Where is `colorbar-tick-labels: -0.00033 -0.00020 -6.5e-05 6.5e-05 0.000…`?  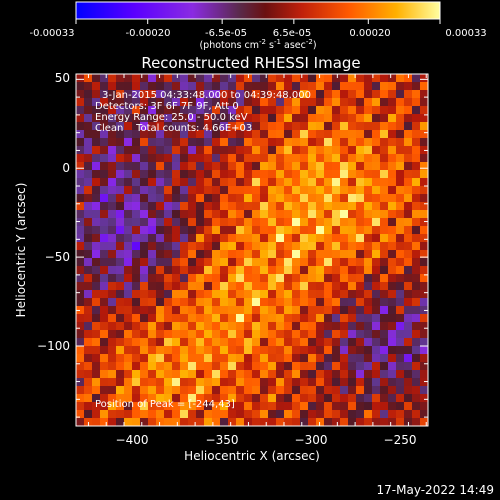
colorbar-tick-labels: -0.00033 -0.00020 -6.5e-05 6.5e-05 0.000… is located at coordinates (258, 33).